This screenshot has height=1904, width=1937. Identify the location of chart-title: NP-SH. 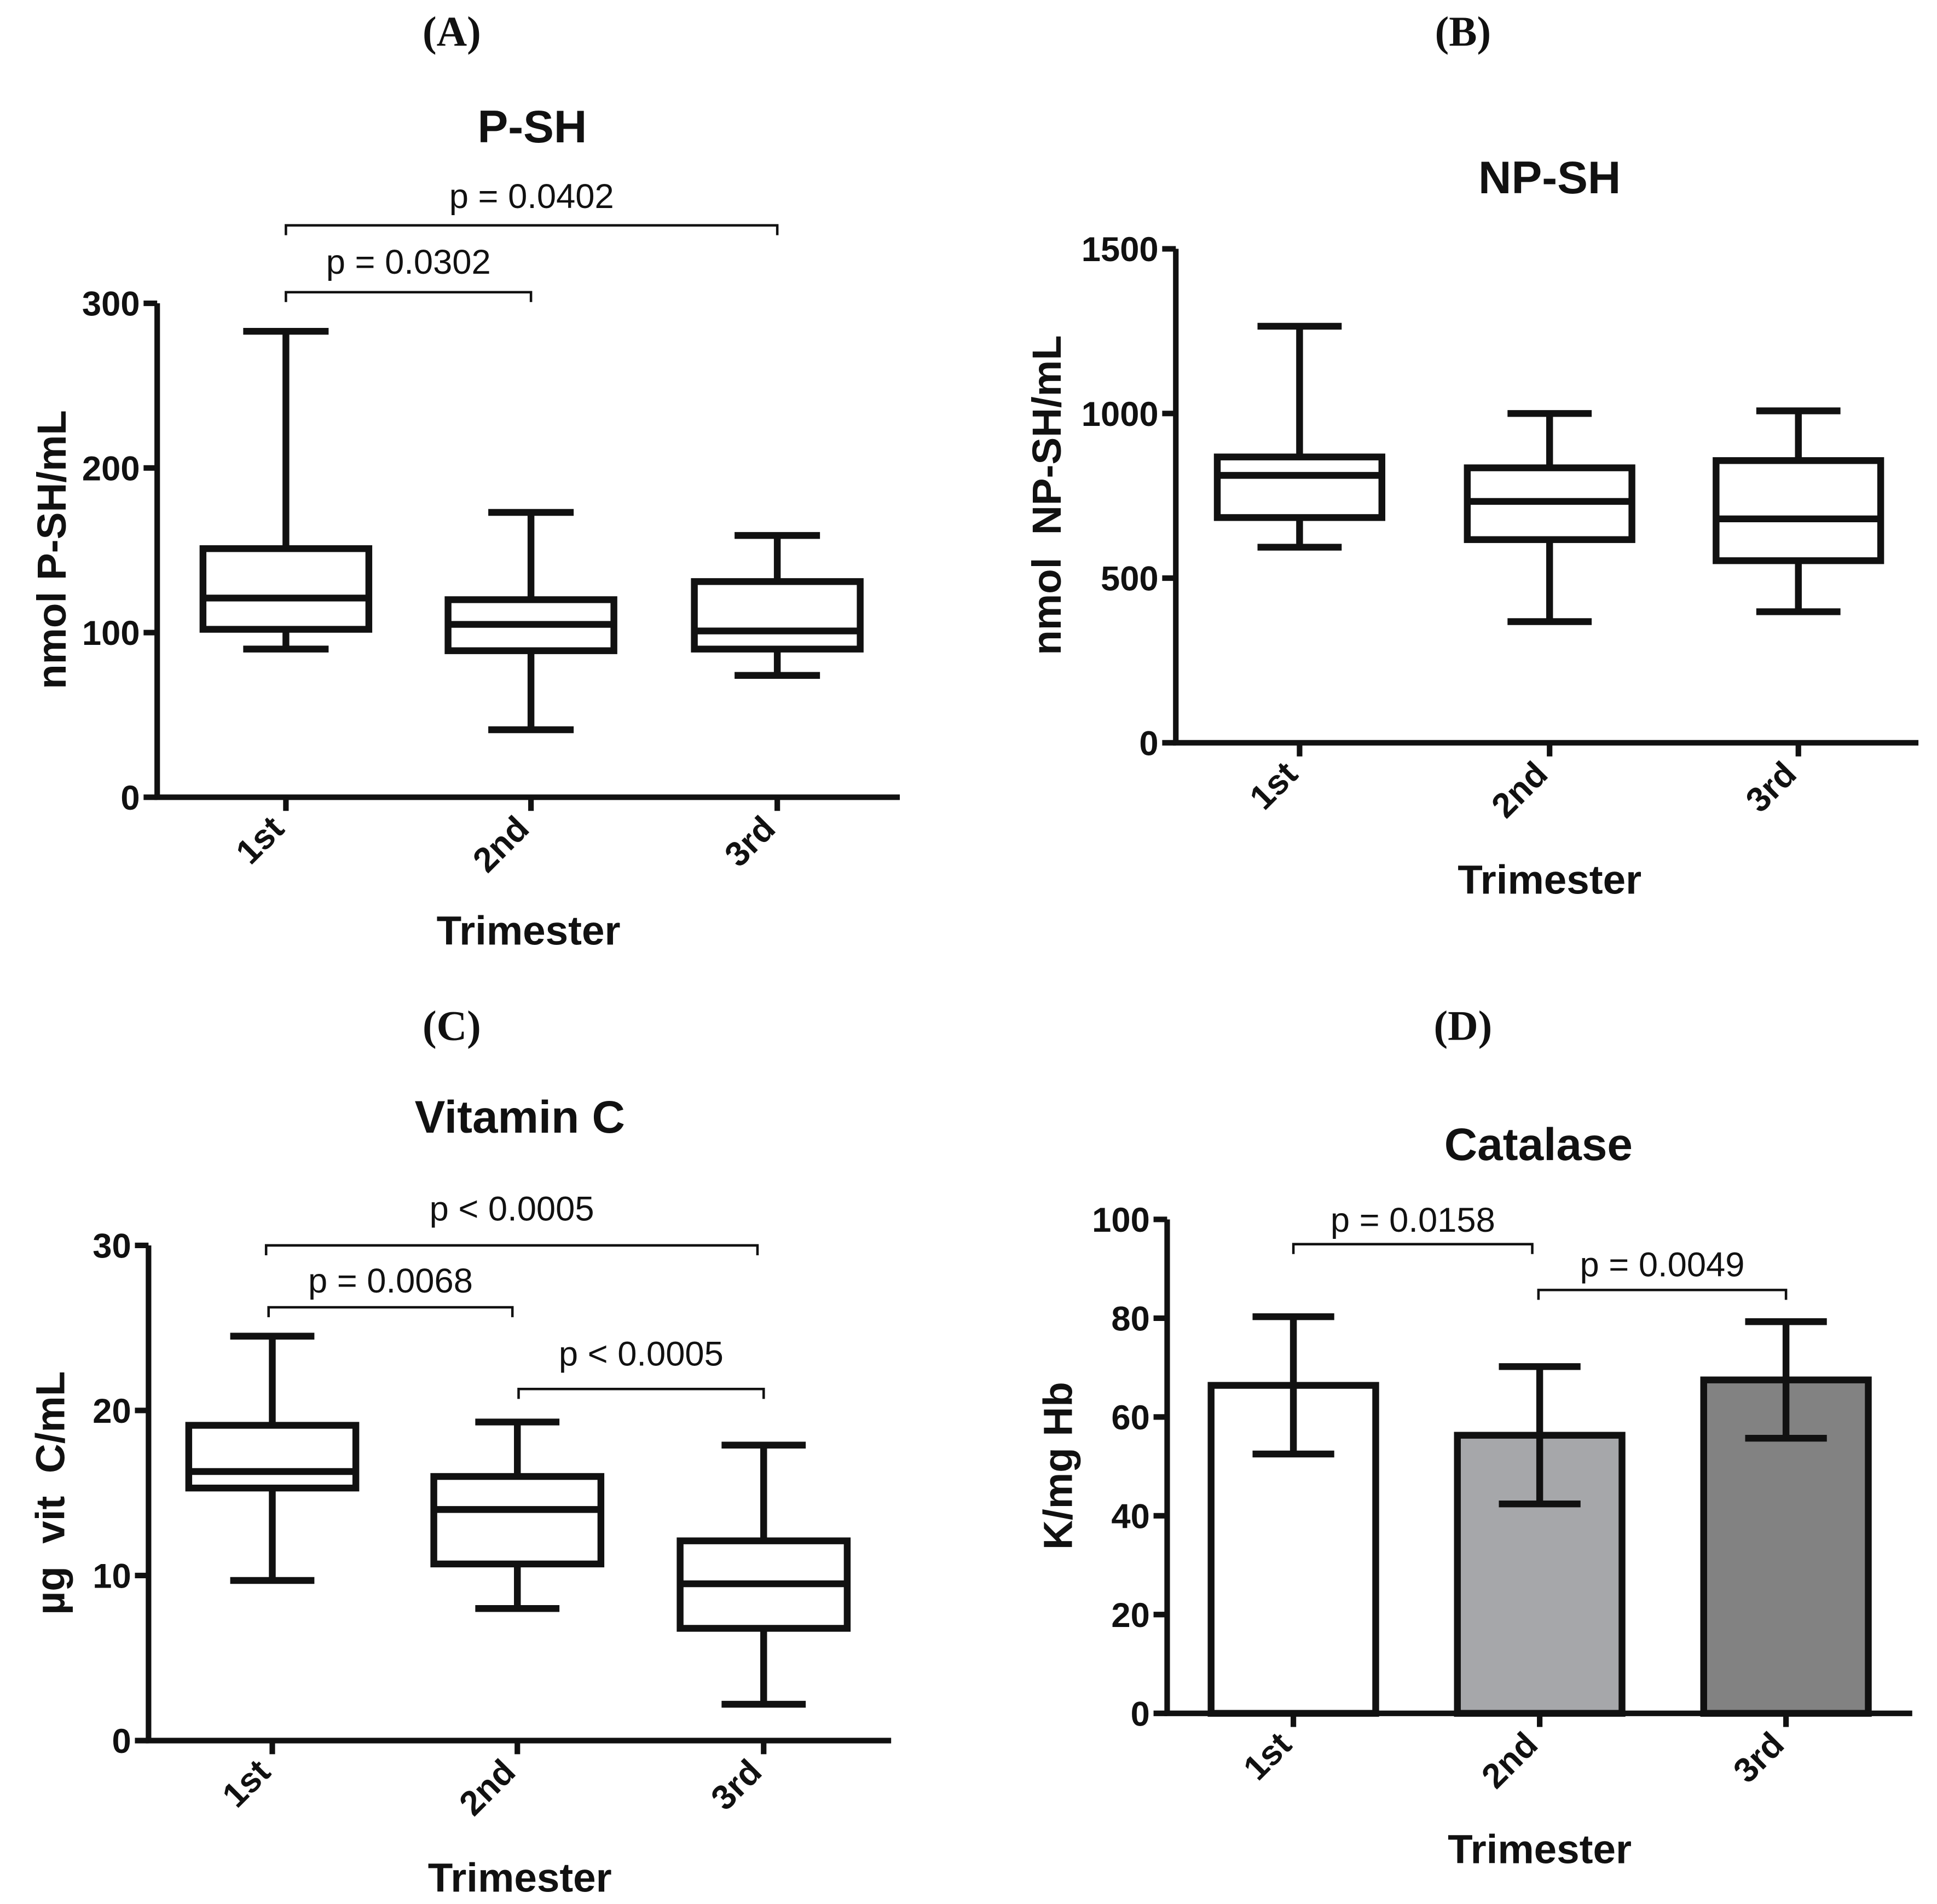
(1549, 177).